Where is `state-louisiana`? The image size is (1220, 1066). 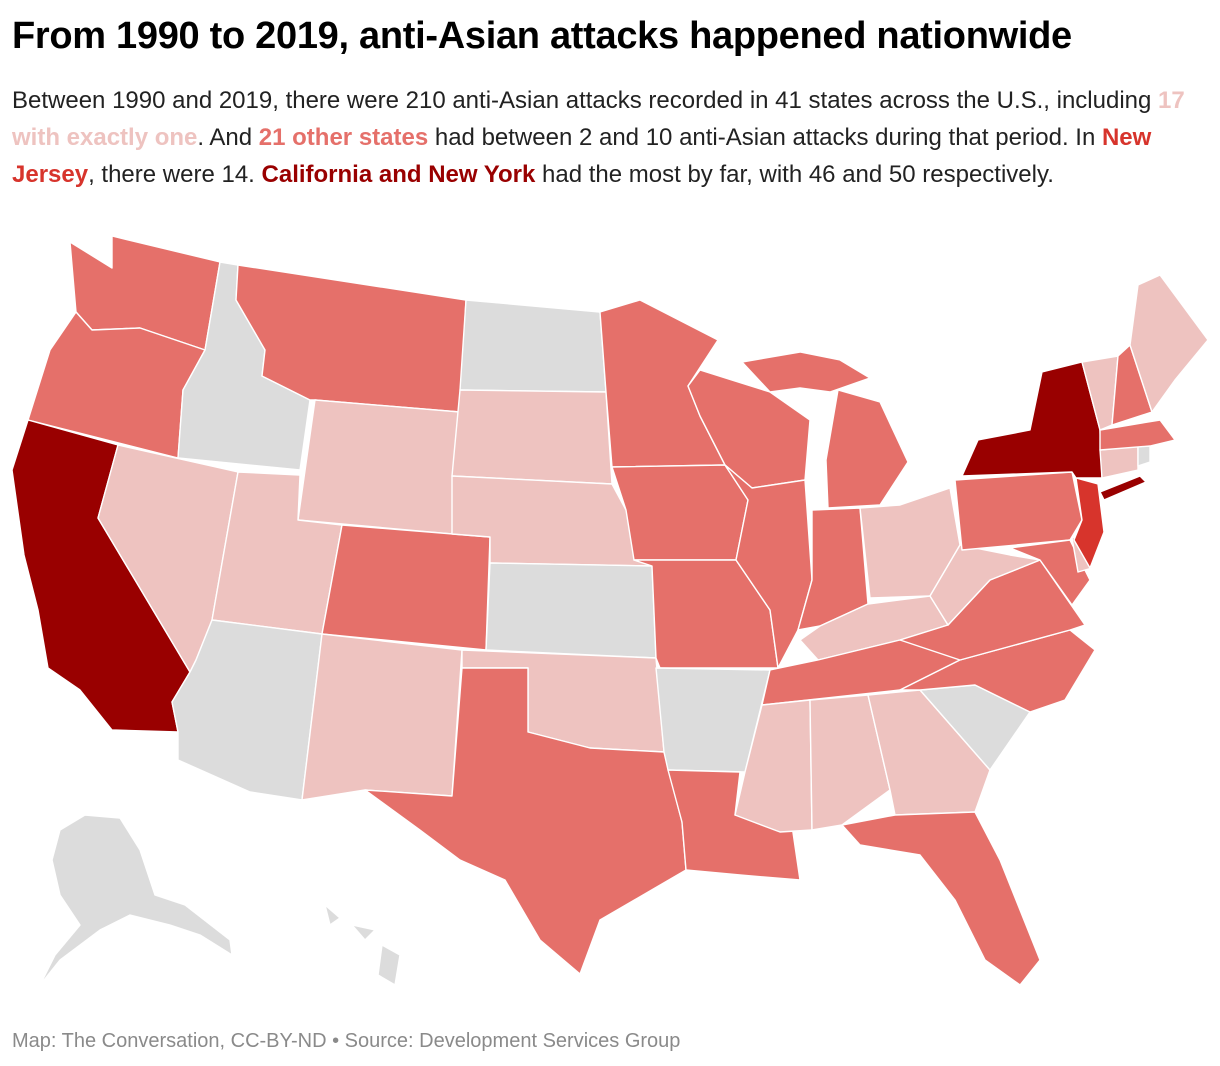 state-louisiana is located at coordinates (734, 825).